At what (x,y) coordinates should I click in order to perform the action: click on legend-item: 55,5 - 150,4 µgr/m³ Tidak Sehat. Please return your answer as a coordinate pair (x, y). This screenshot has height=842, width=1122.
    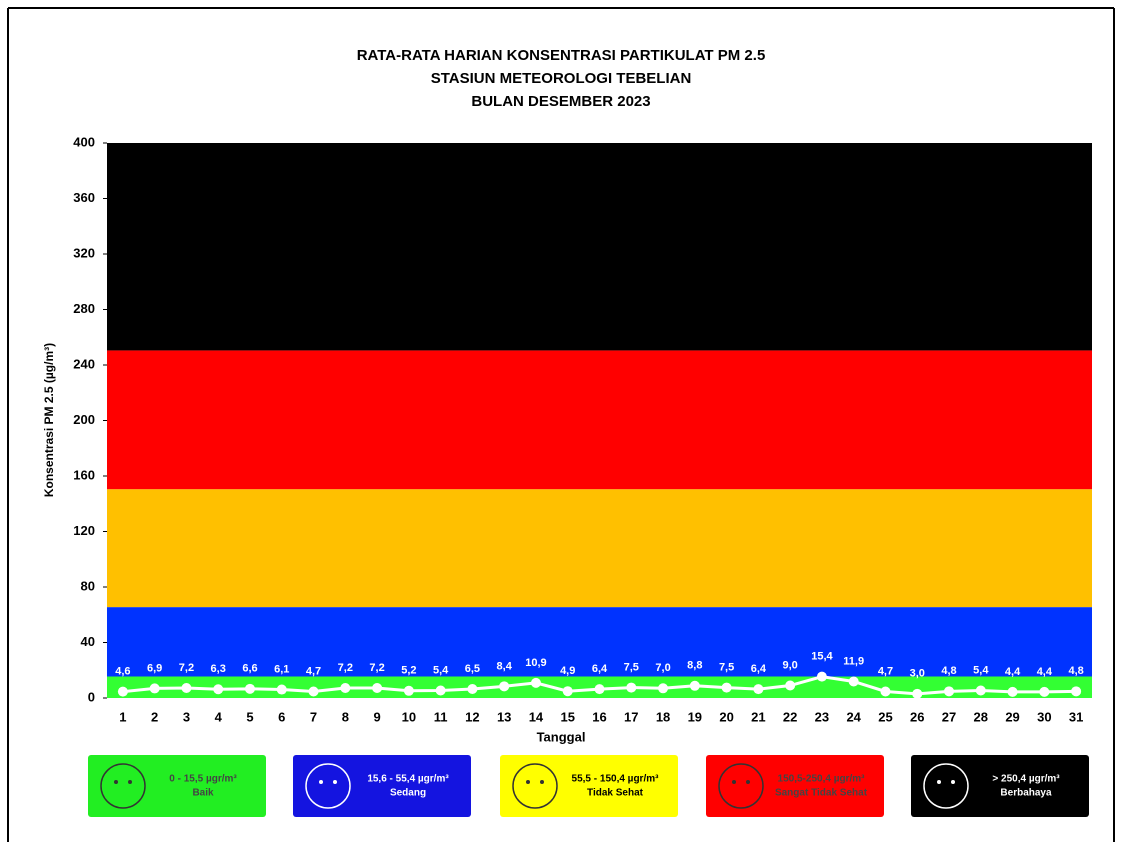
    Looking at the image, I should click on (589, 786).